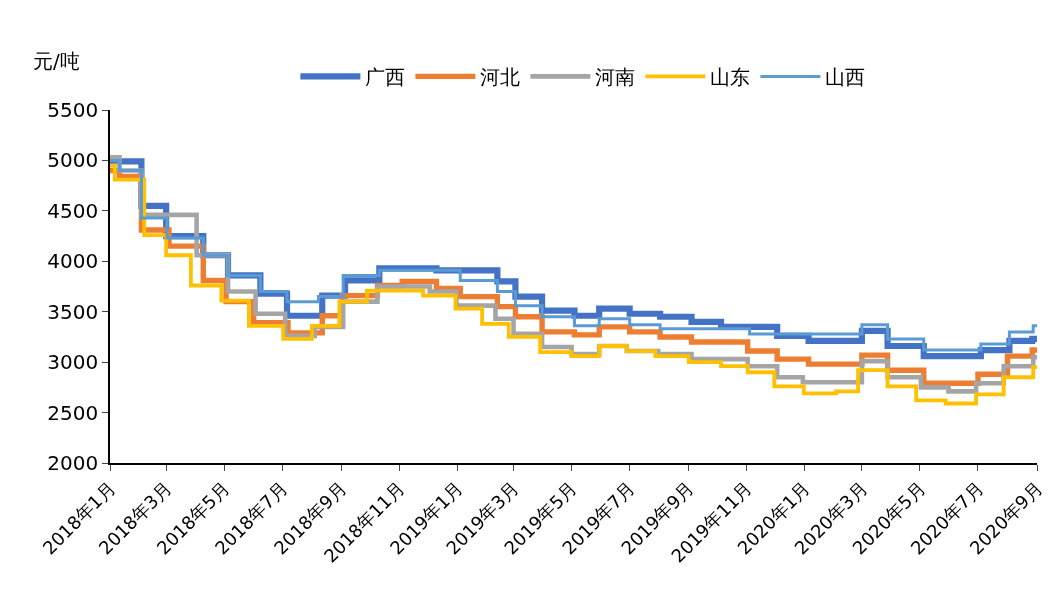 The width and height of the screenshot is (1057, 611). What do you see at coordinates (615, 77) in the screenshot?
I see `legend-label: 河南` at bounding box center [615, 77].